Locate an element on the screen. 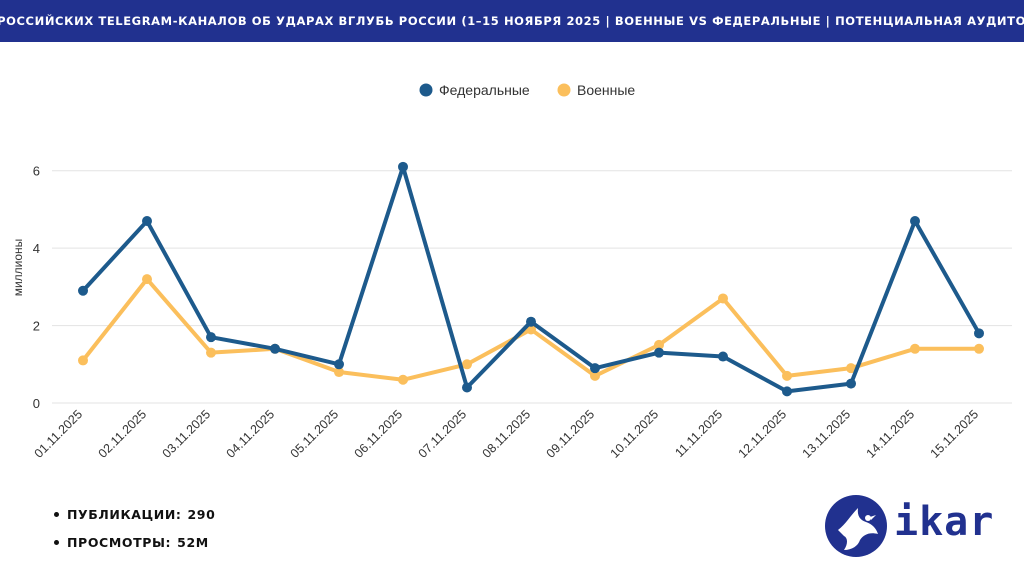  dove-icon is located at coordinates (856, 526).